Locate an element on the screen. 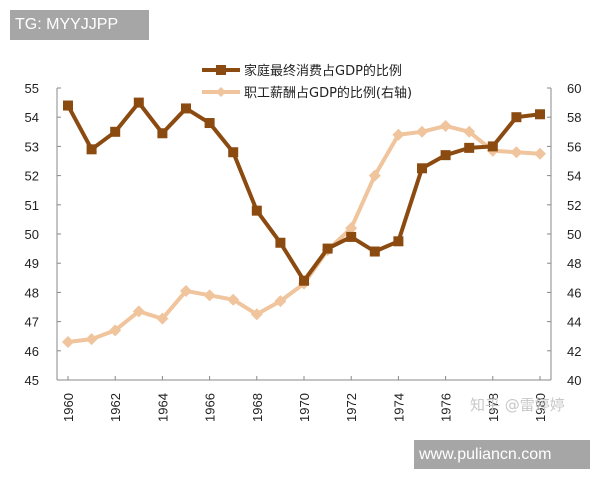  y-left-tick-label: 55 is located at coordinates (32, 88).